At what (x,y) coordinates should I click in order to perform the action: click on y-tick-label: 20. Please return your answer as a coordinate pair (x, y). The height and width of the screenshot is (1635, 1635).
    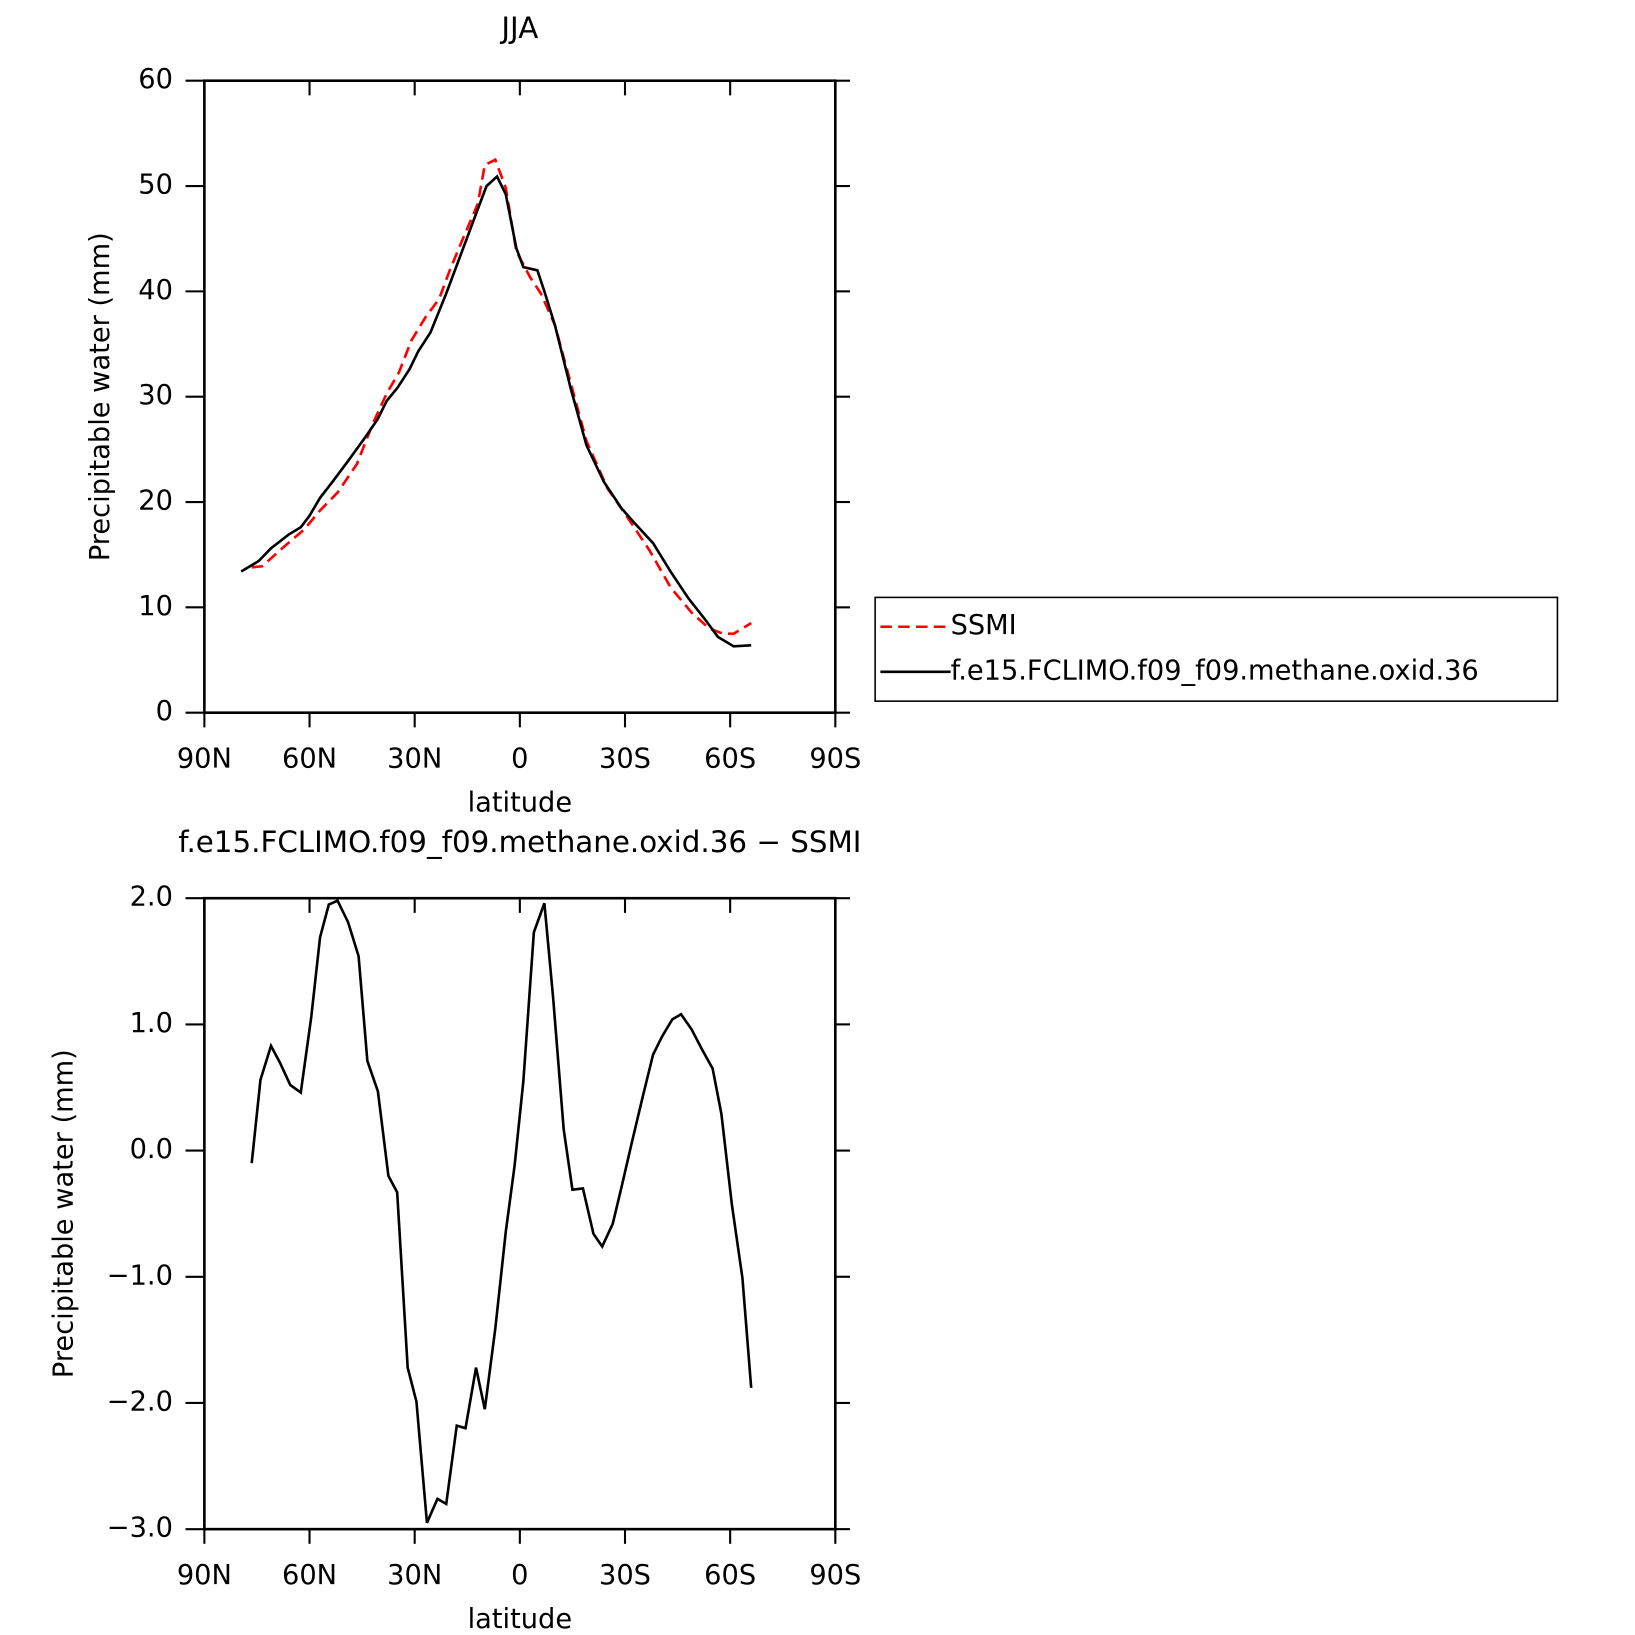
    Looking at the image, I should click on (155, 501).